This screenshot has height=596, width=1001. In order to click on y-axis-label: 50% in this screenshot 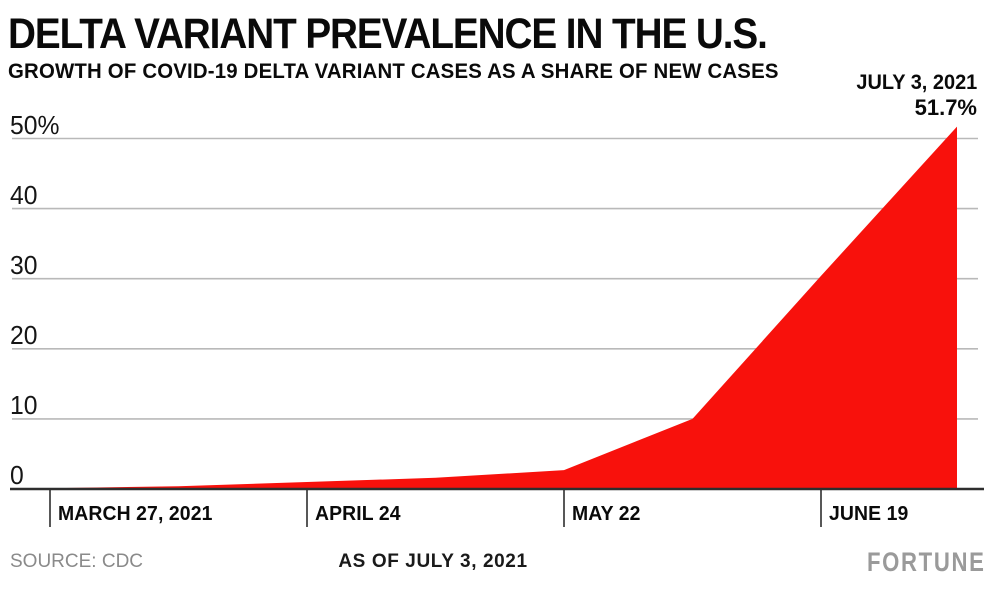, I will do `click(35, 124)`.